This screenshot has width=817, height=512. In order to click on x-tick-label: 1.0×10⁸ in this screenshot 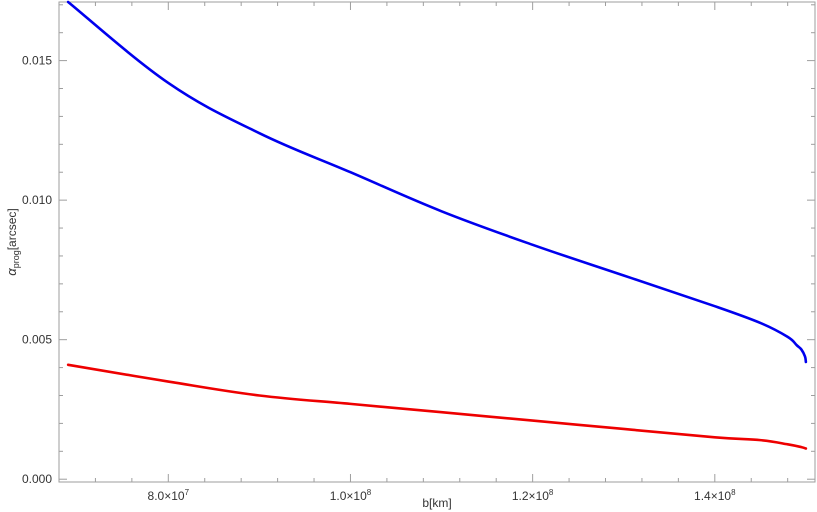, I will do `click(351, 495)`.